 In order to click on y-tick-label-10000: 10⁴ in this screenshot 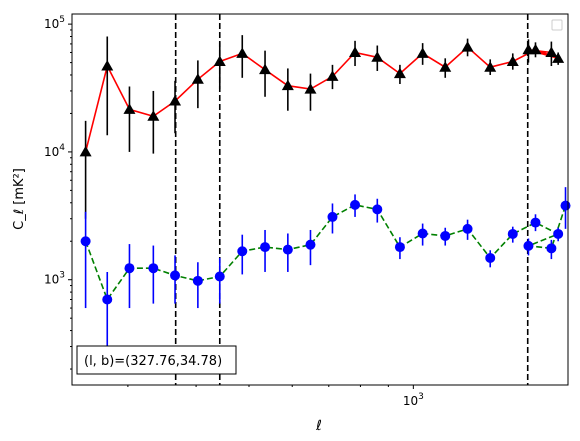, I will do `click(54, 151)`.